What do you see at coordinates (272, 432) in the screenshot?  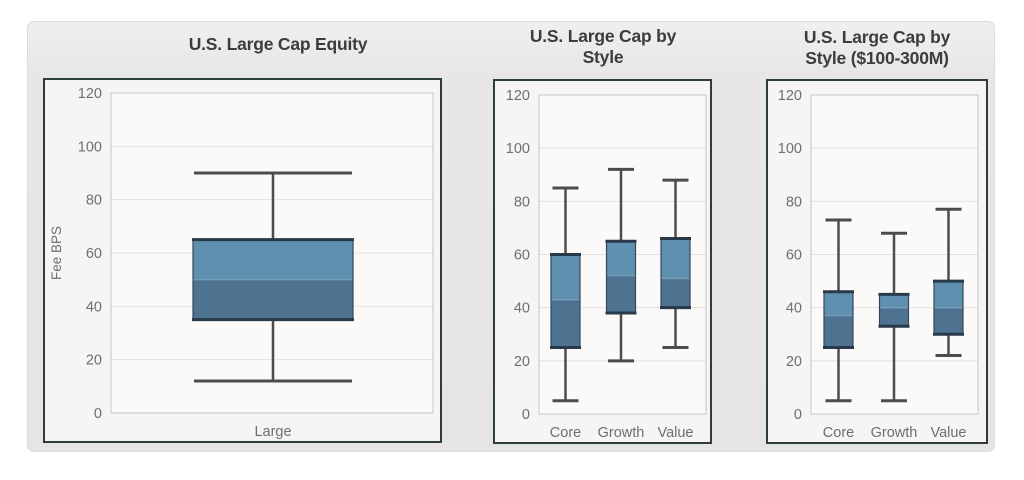 I see `svg-text: Large` at bounding box center [272, 432].